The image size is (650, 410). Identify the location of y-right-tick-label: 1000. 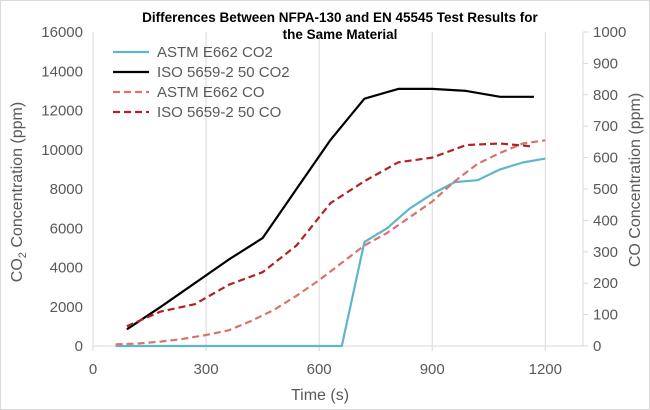
(609, 32).